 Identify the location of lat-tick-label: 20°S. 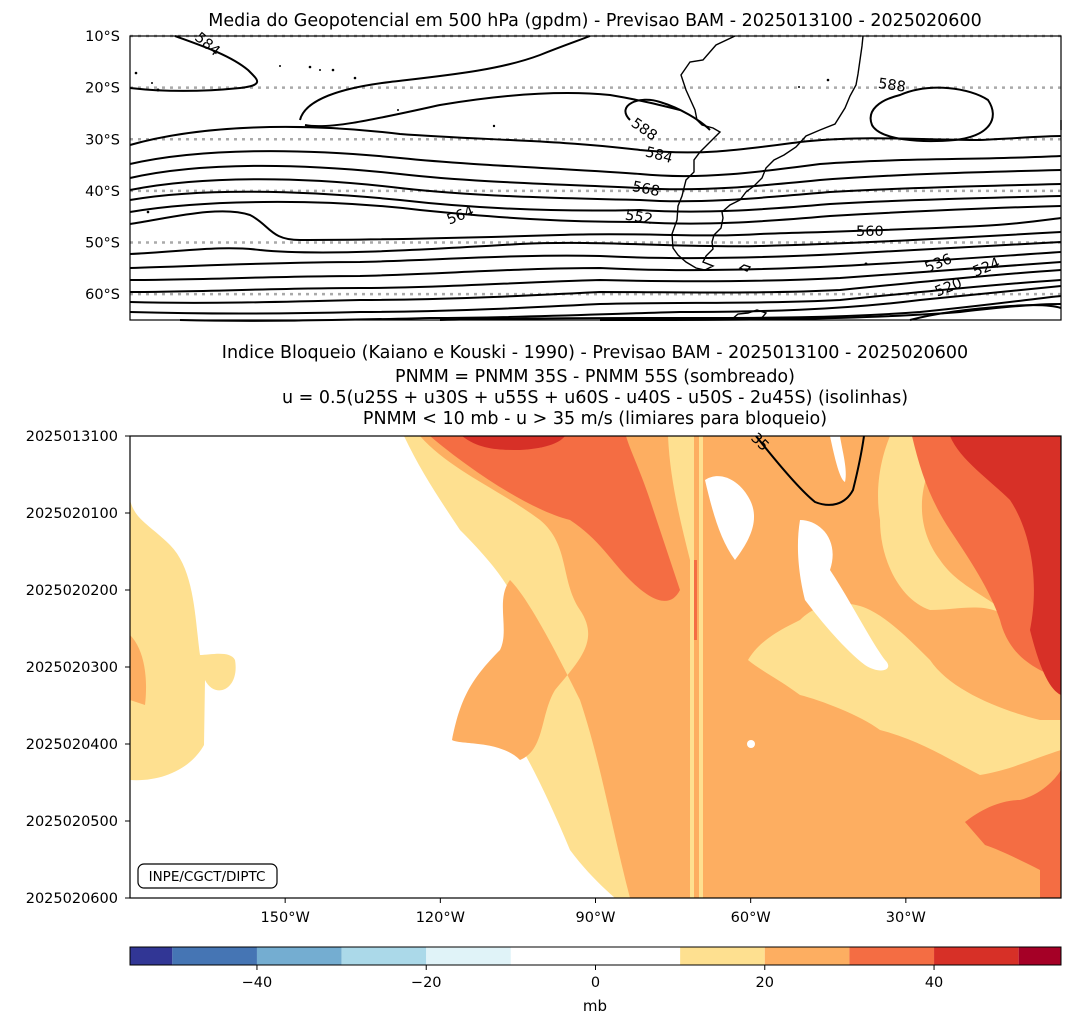
(102, 89).